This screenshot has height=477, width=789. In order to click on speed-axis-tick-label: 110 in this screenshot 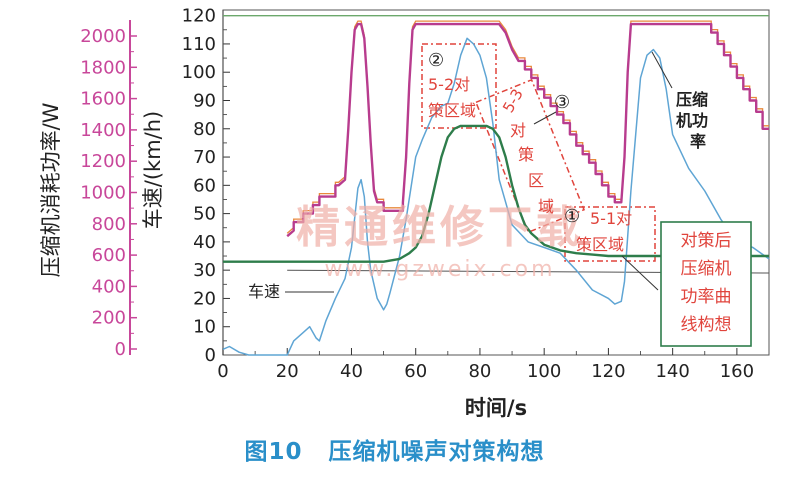, I will do `click(199, 44)`.